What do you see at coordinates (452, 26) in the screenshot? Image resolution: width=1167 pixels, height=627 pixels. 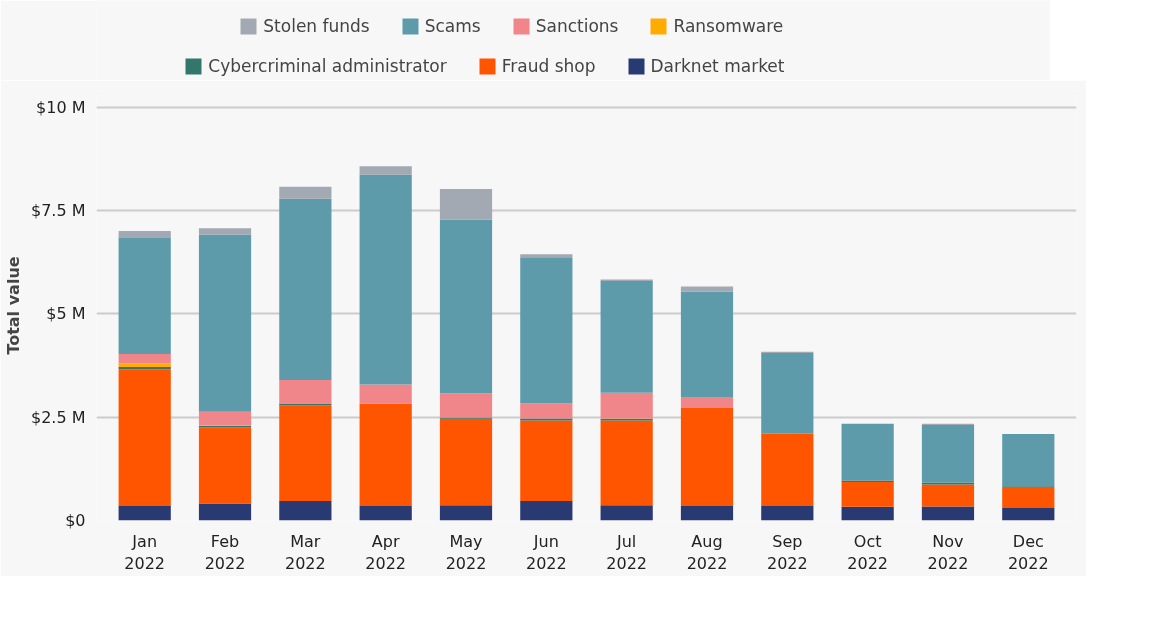 I see `legend-label: Scams` at bounding box center [452, 26].